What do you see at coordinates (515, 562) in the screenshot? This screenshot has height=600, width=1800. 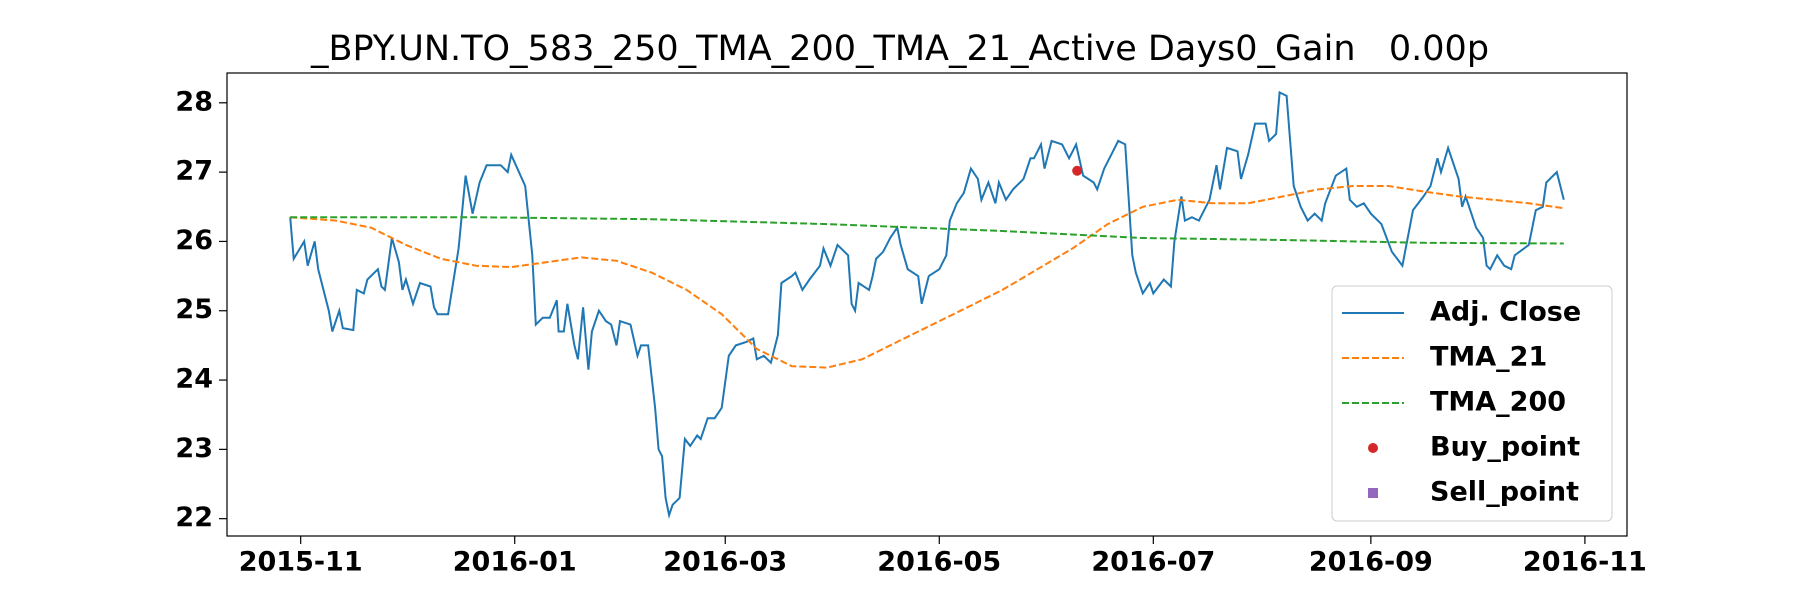 I see `x-tick-label: 2016-01` at bounding box center [515, 562].